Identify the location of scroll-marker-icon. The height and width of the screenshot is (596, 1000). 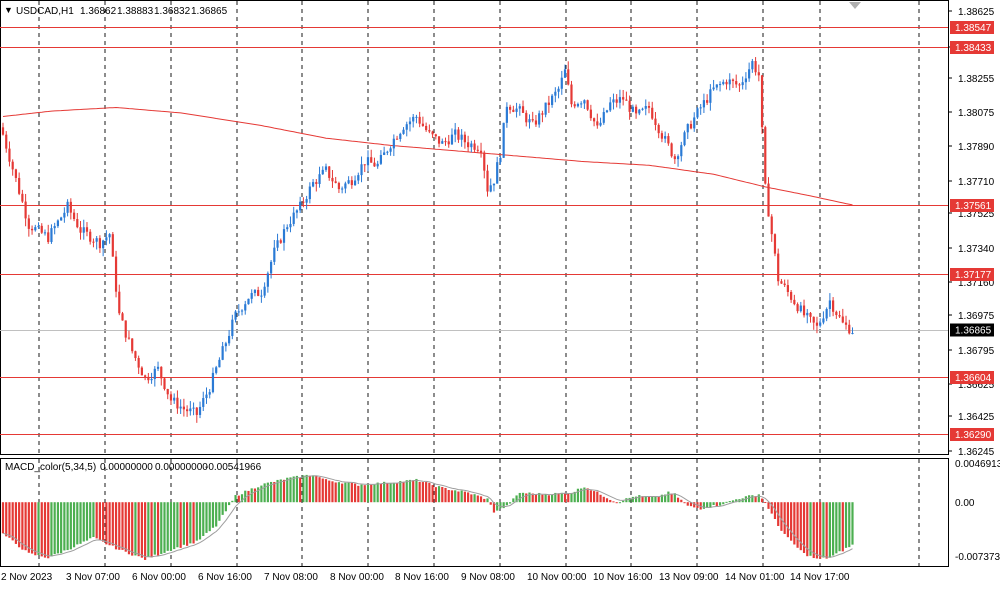
(855, 5).